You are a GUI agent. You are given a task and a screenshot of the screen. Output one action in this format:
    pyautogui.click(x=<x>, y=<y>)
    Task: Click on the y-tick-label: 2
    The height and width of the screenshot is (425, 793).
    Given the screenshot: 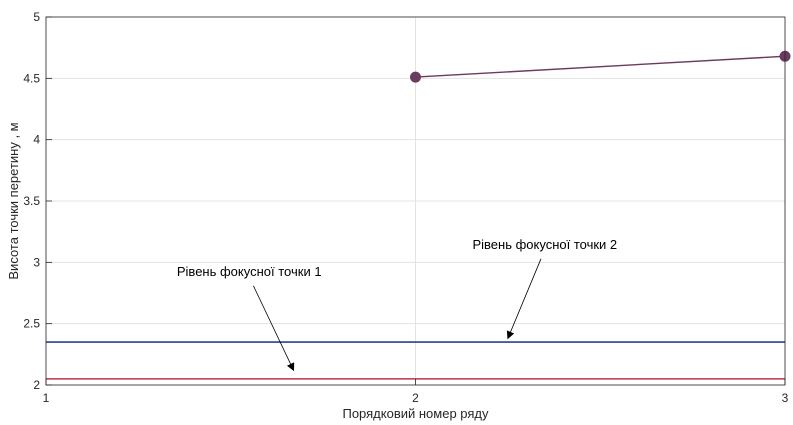 What is the action you would take?
    pyautogui.click(x=36, y=385)
    